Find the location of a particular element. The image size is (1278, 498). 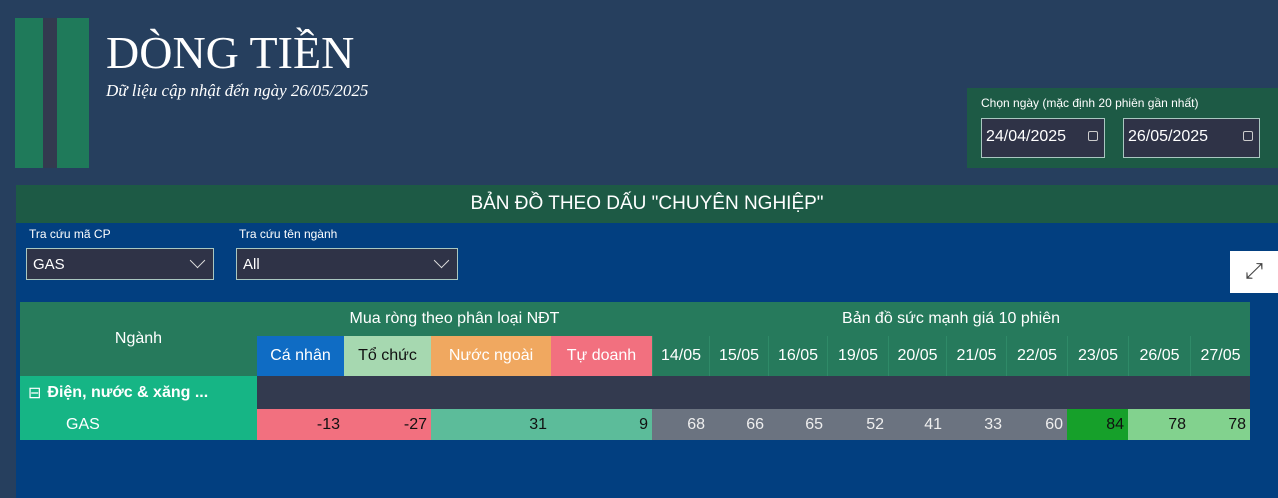

column-header-investor: Tổ chức is located at coordinates (387, 356).